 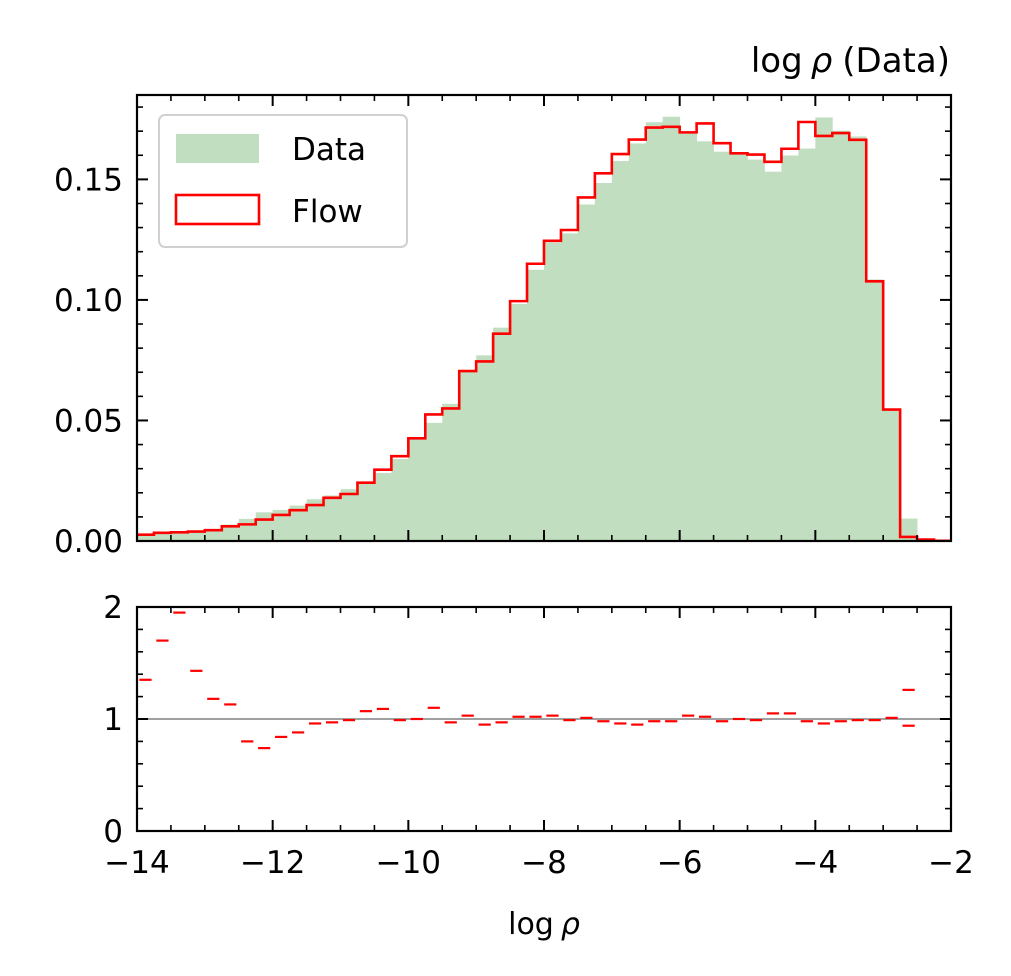 What do you see at coordinates (951, 863) in the screenshot?
I see `x-tick-label: −2` at bounding box center [951, 863].